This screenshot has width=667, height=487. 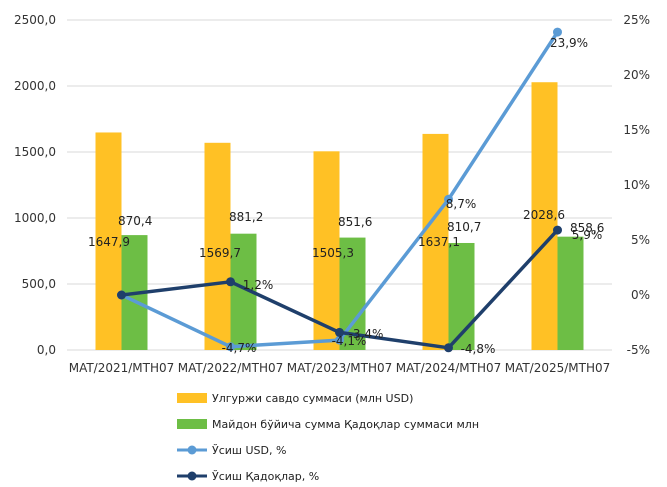 I want to click on data-label: 881,2, so click(x=246, y=217).